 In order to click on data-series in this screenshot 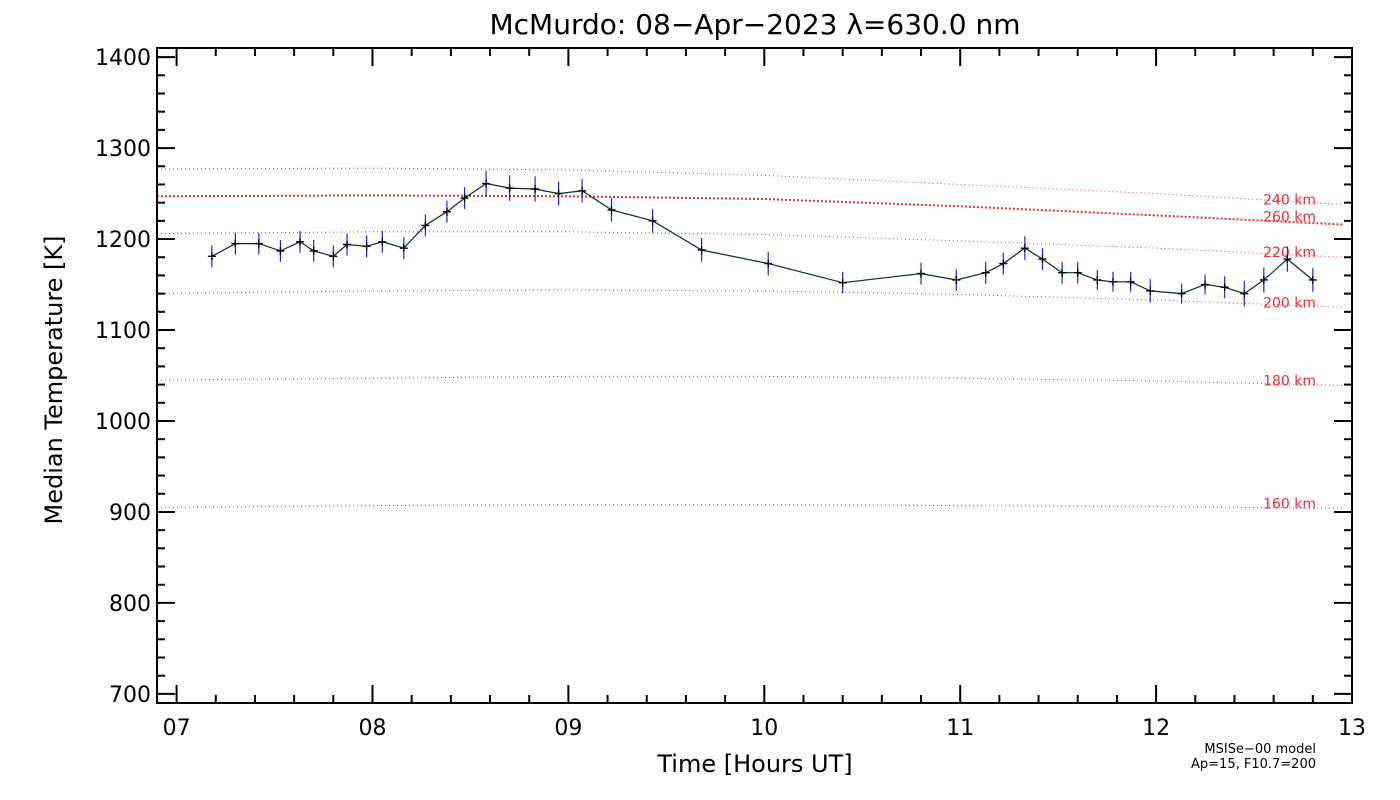, I will do `click(762, 238)`.